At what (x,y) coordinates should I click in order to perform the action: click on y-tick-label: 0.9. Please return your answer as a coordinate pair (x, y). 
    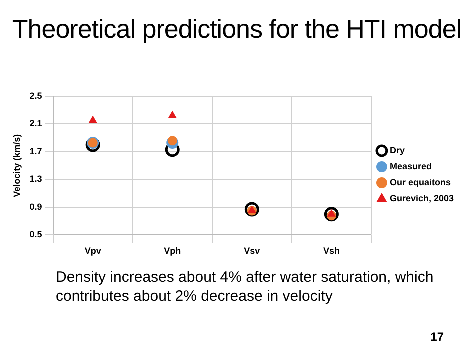
    Looking at the image, I should click on (36, 207).